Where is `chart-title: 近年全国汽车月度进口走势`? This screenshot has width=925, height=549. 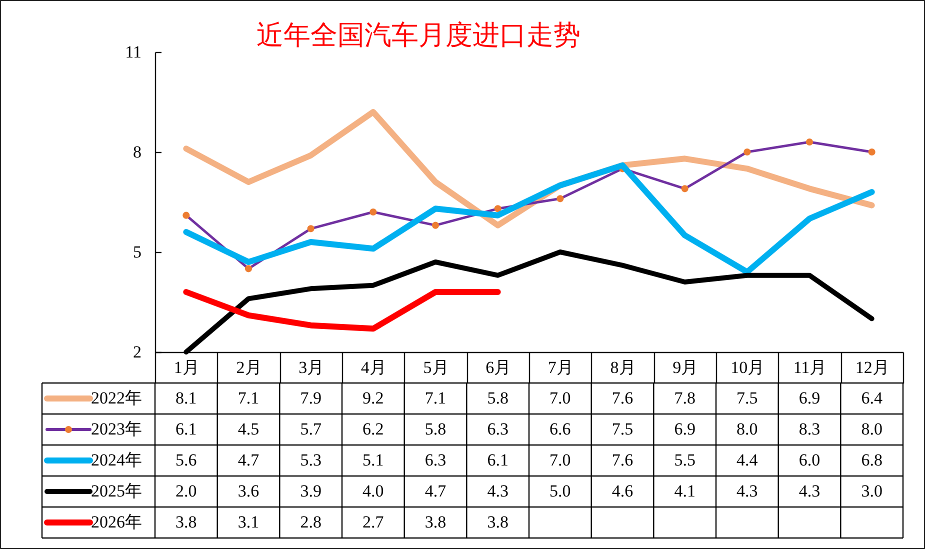
chart-title: 近年全国汽车月度进口走势 is located at coordinates (418, 35).